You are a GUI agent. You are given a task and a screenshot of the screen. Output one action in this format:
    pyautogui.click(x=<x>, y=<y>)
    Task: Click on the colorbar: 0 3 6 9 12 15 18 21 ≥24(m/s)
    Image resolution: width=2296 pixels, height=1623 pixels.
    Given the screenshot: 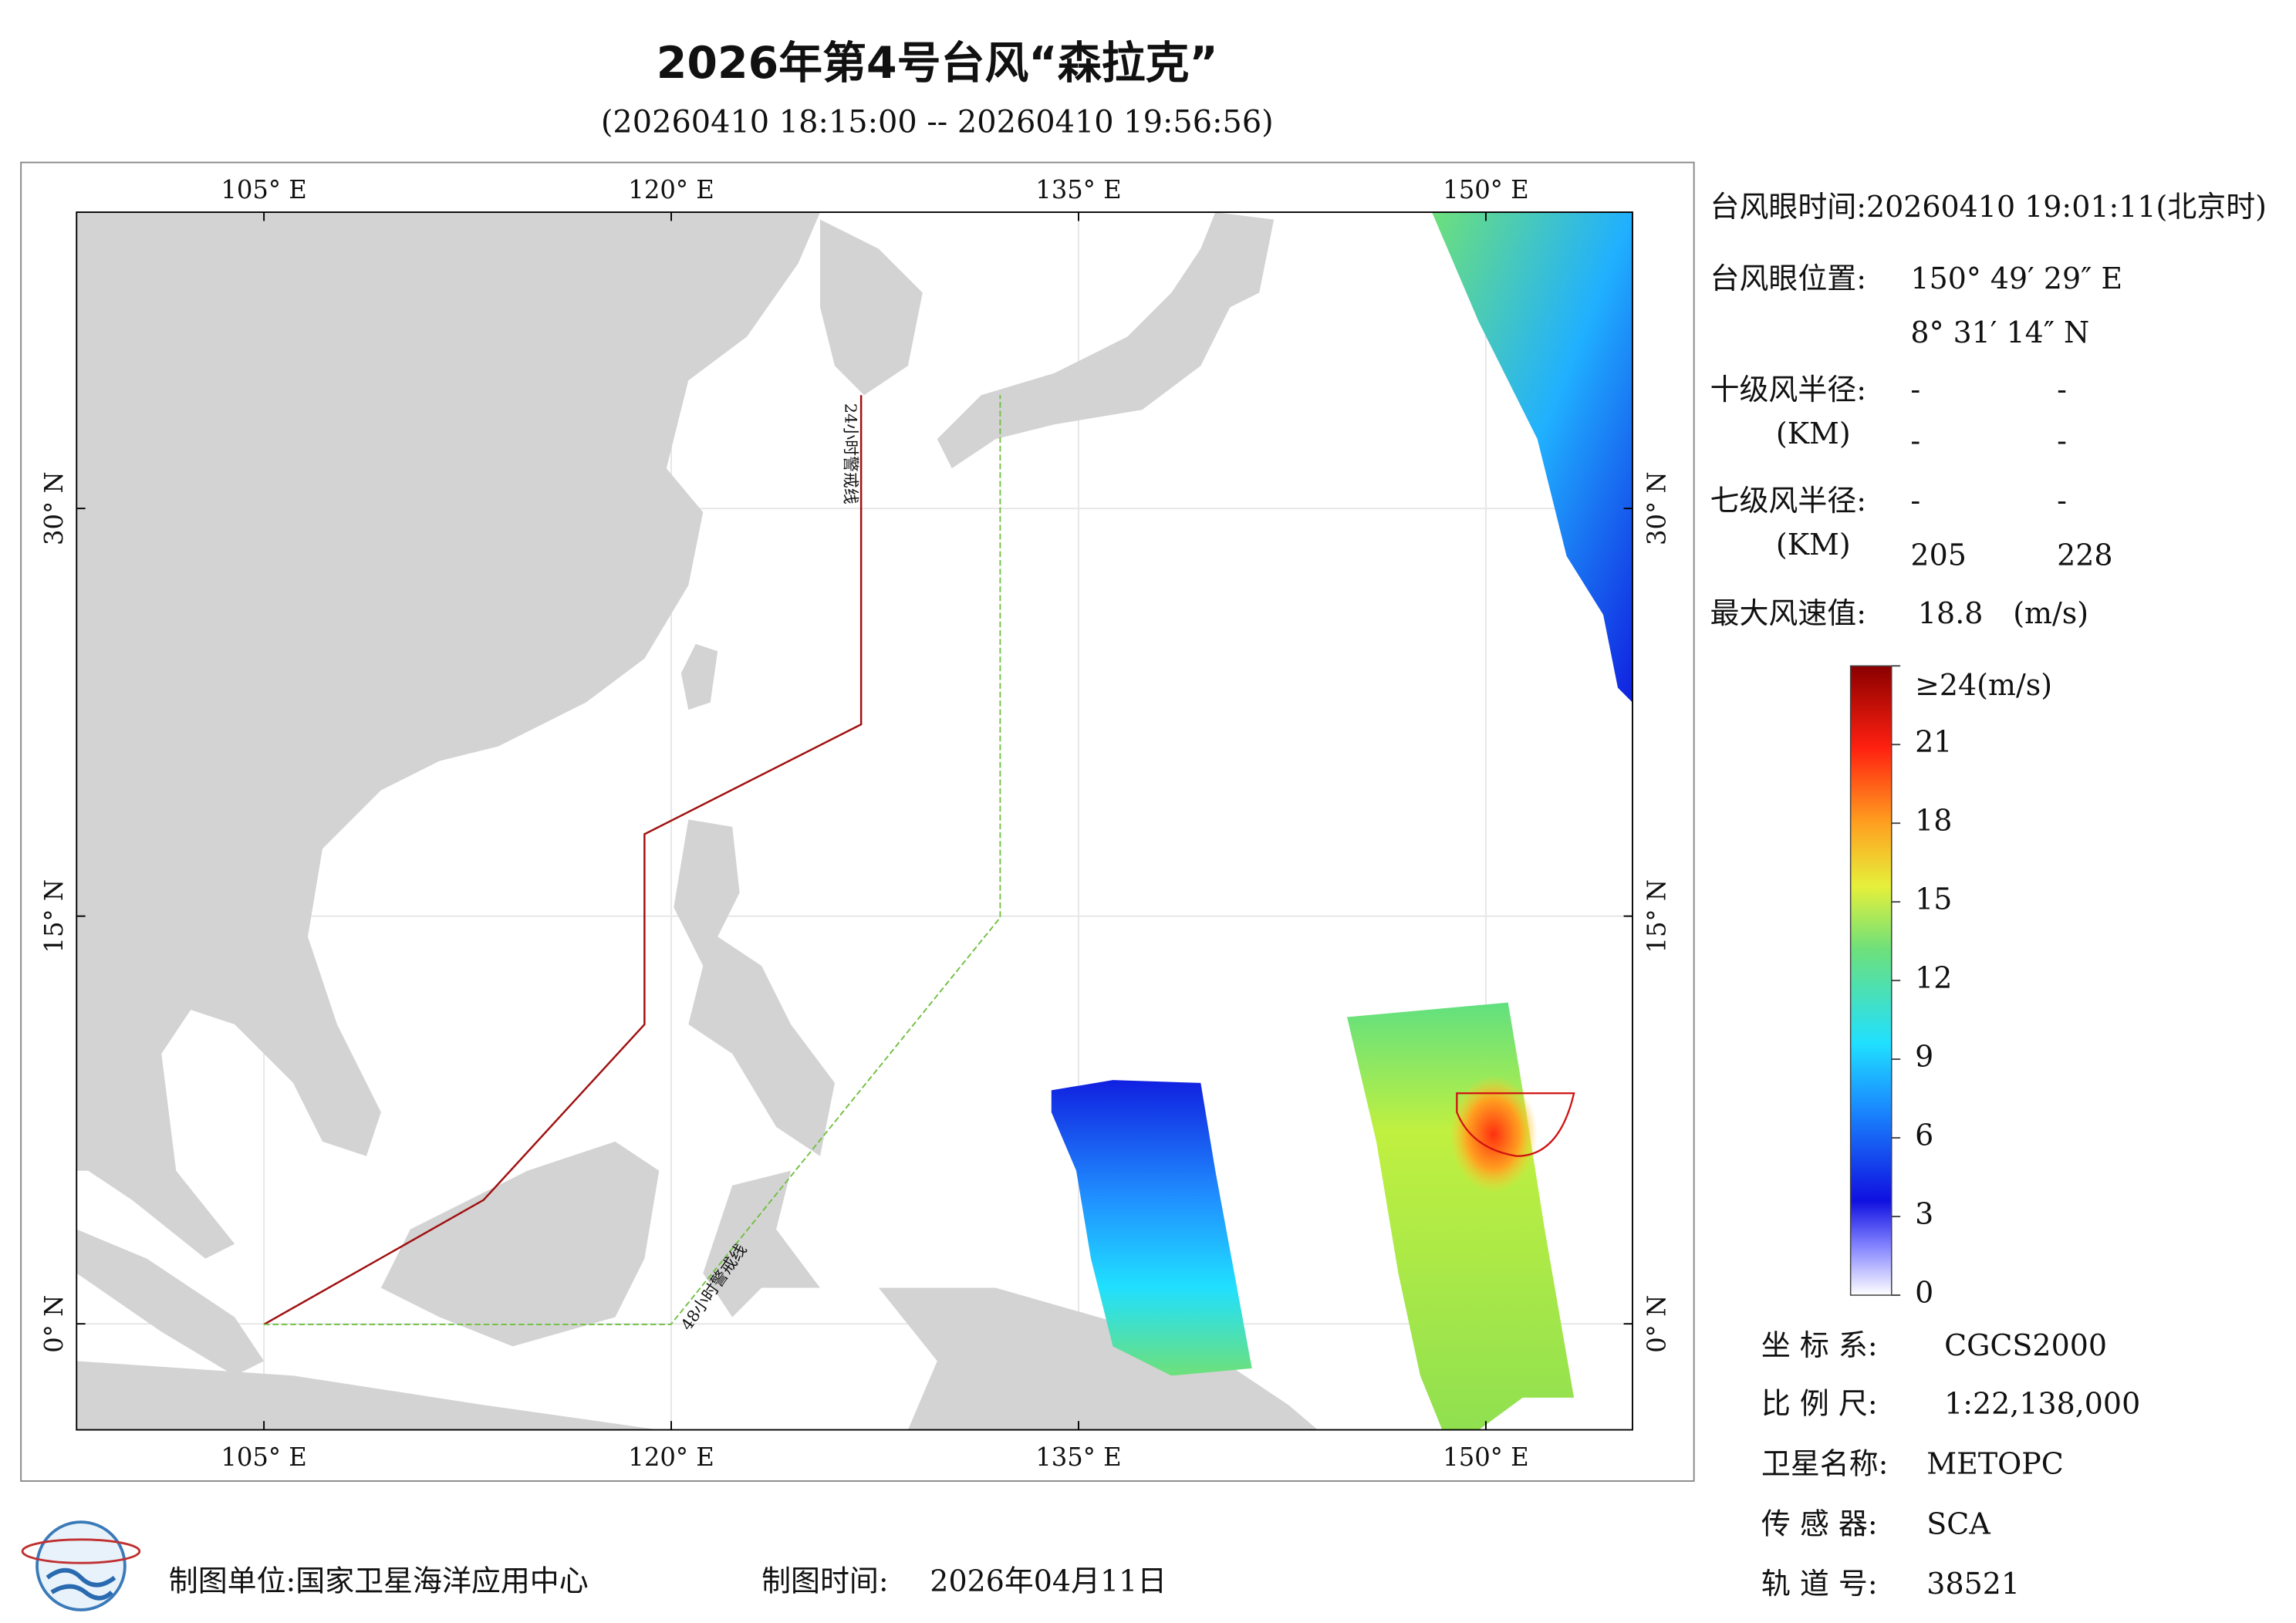 What is the action you would take?
    pyautogui.click(x=1950, y=987)
    